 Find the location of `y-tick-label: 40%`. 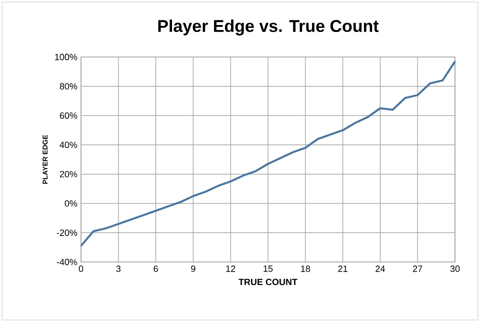

y-tick-label: 40% is located at coordinates (69, 145).